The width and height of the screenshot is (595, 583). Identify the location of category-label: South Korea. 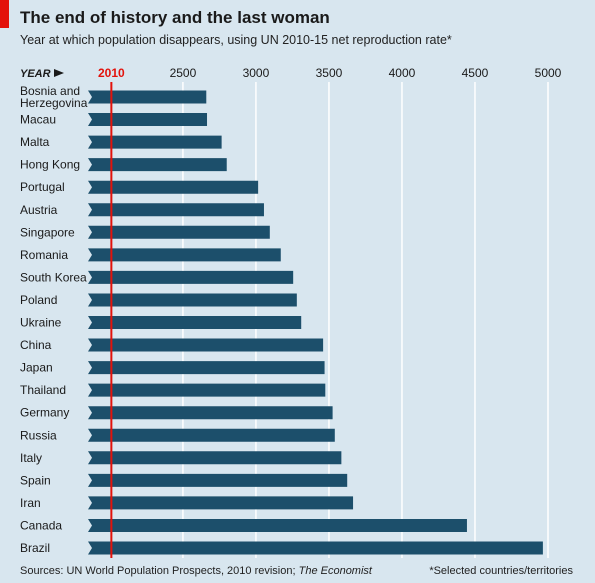
(53, 277).